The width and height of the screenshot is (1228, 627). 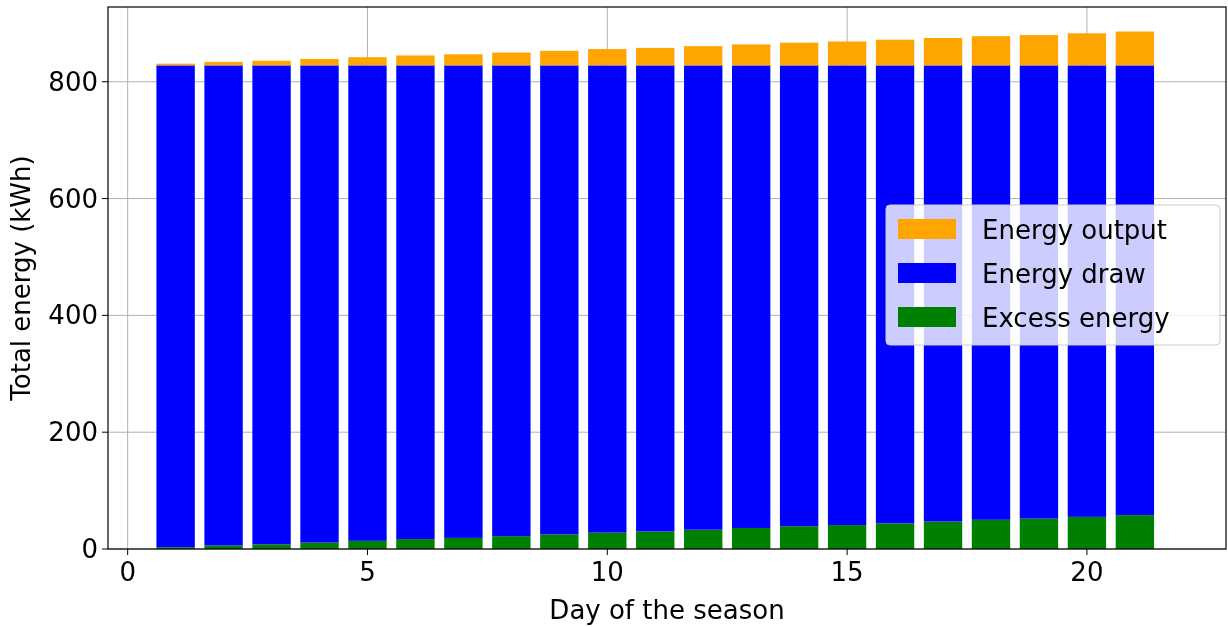 I want to click on legend-label: Energy output, so click(x=1075, y=230).